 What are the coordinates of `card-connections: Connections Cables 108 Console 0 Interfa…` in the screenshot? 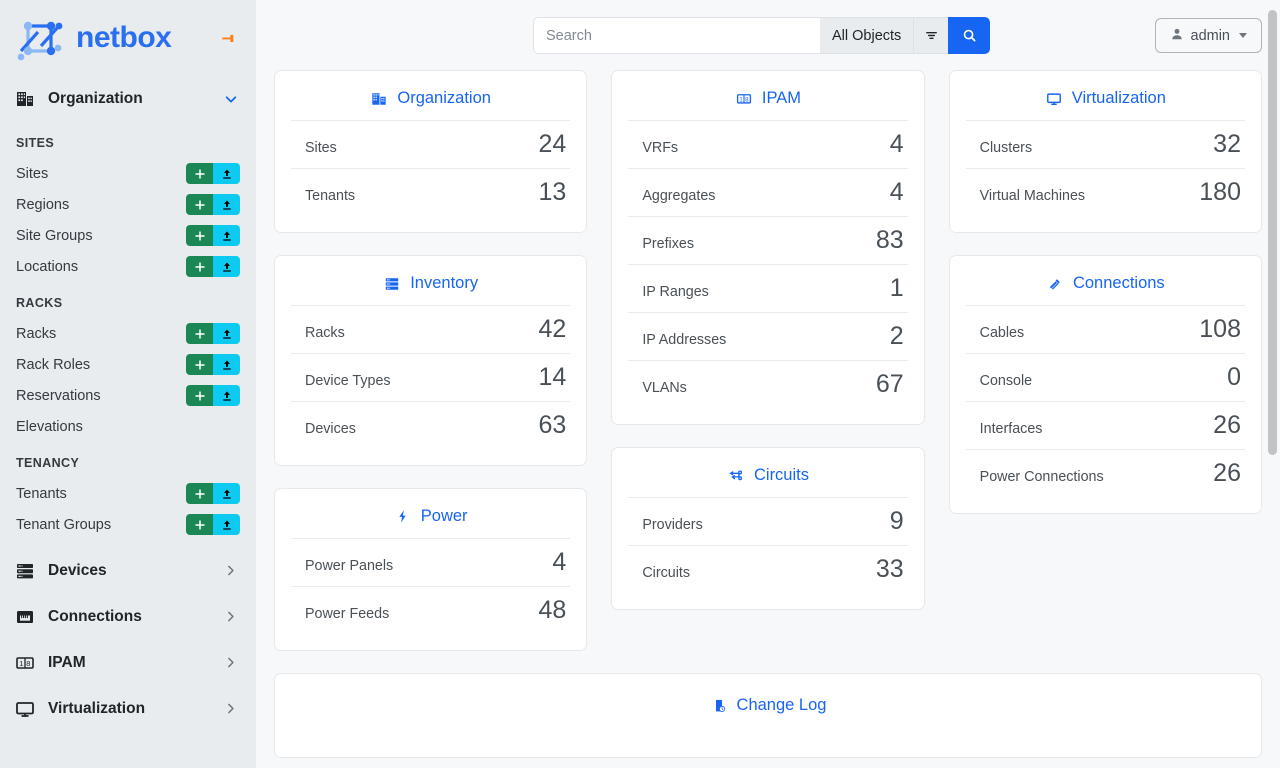 It's located at (1105, 384).